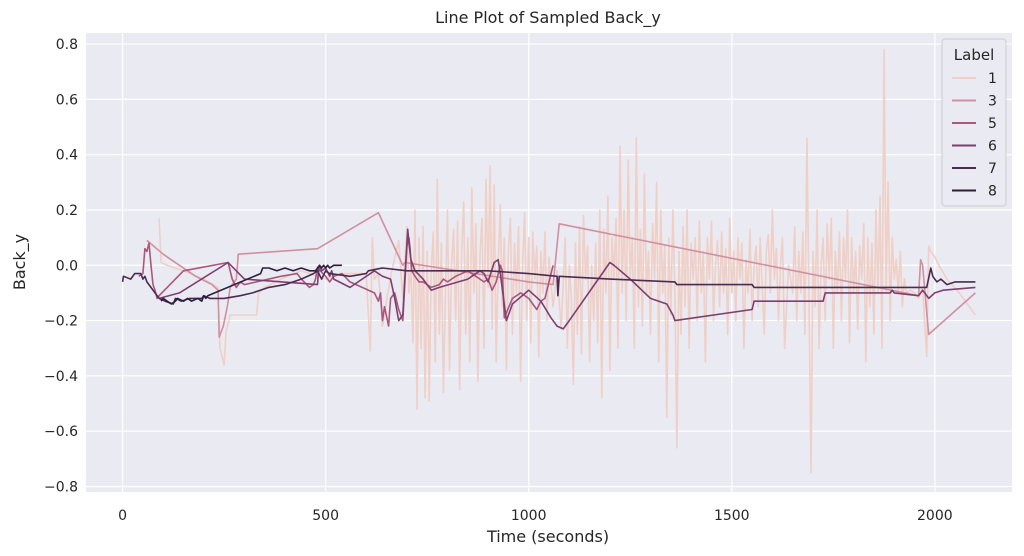 The width and height of the screenshot is (1024, 556). What do you see at coordinates (122, 516) in the screenshot?
I see `x-tick-label: 0` at bounding box center [122, 516].